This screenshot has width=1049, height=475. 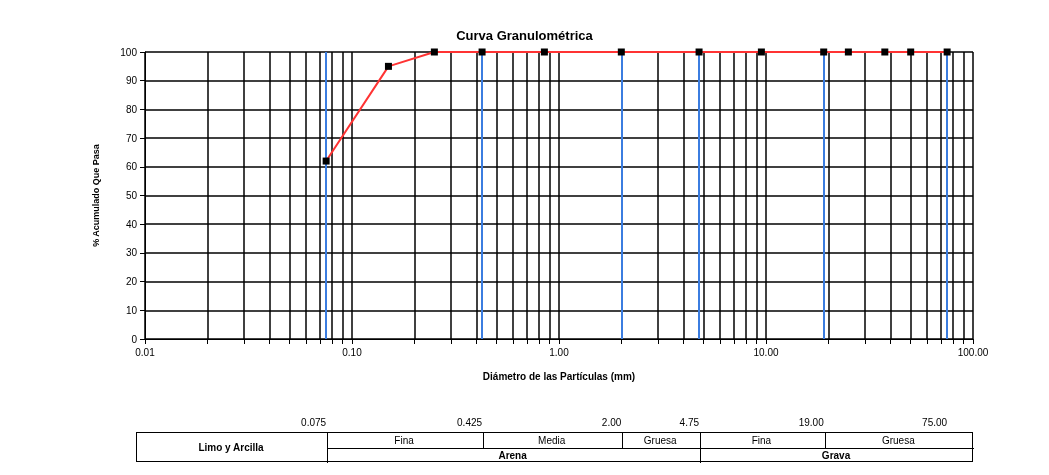 What do you see at coordinates (131, 253) in the screenshot?
I see `y-tick-label: 30` at bounding box center [131, 253].